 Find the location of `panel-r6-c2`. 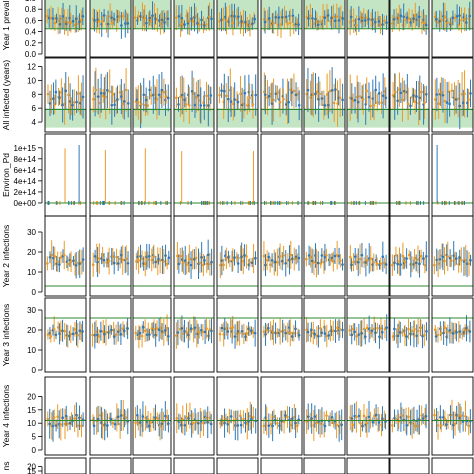

panel-r6-c2 is located at coordinates (110, 416).